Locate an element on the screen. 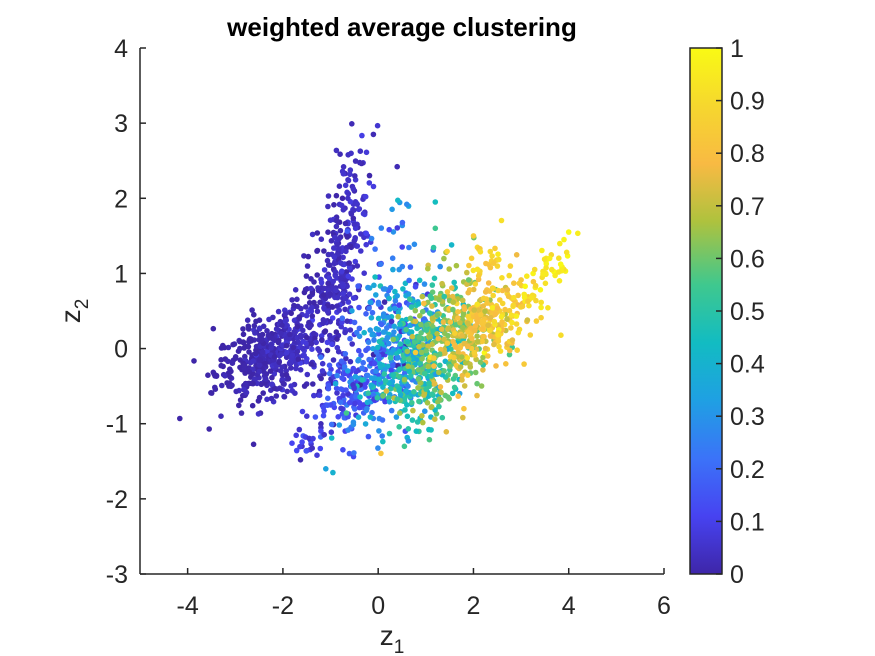  colorbar-ticks: 0 0.1 0.2 0.3 0.4 0.5 0.6 0.7 0.8 0.9 1 is located at coordinates (740, 312).